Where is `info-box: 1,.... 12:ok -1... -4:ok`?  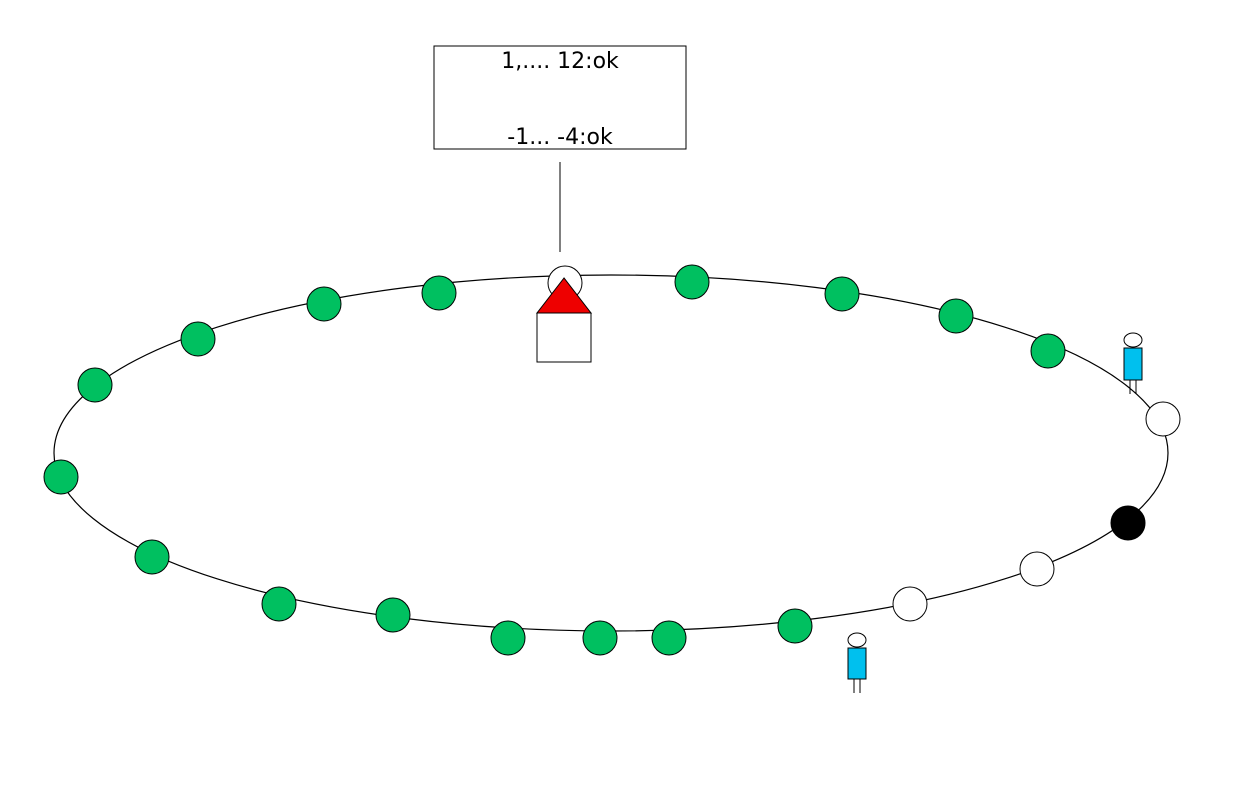
info-box: 1,.... 12:ok -1... -4:ok is located at coordinates (560, 97).